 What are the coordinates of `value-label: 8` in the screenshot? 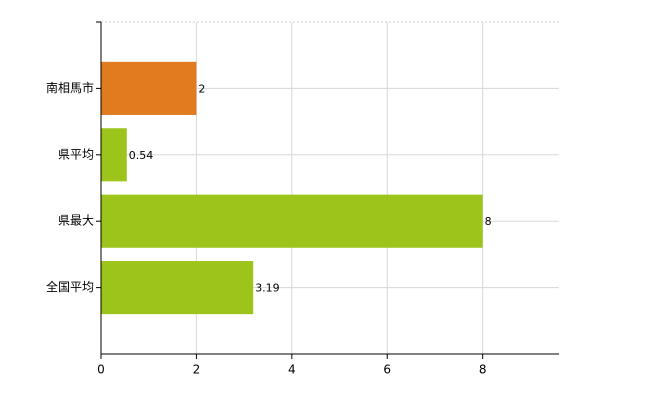 It's located at (488, 221).